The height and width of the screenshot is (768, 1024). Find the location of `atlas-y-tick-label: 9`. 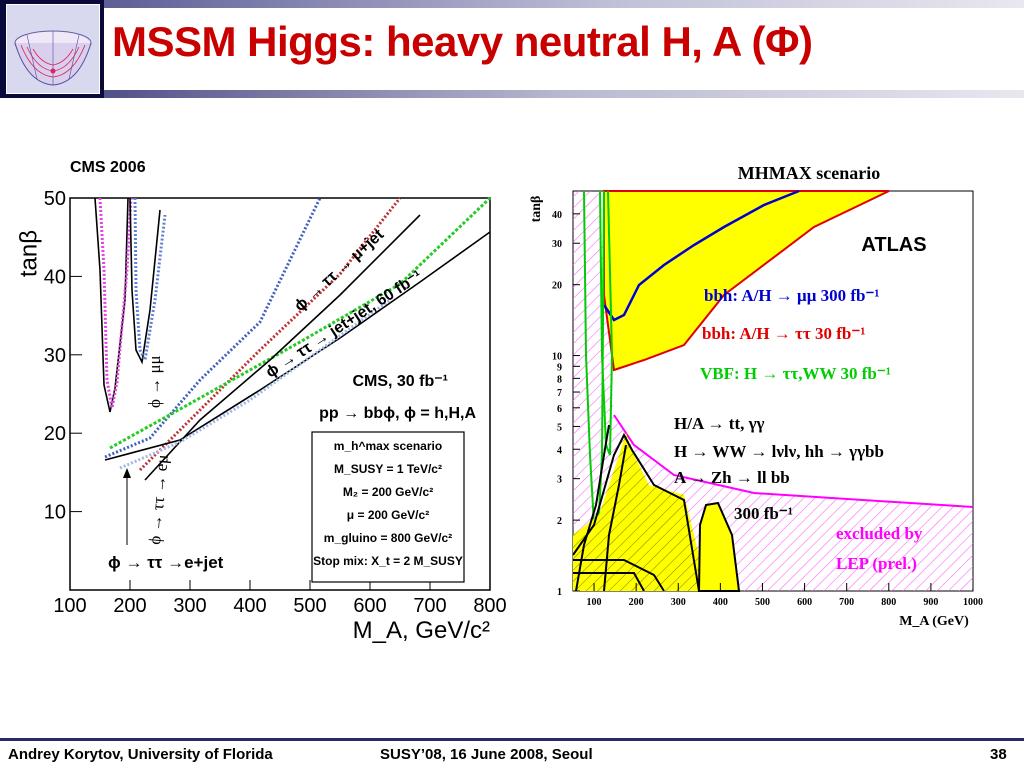

atlas-y-tick-label: 9 is located at coordinates (559, 367).